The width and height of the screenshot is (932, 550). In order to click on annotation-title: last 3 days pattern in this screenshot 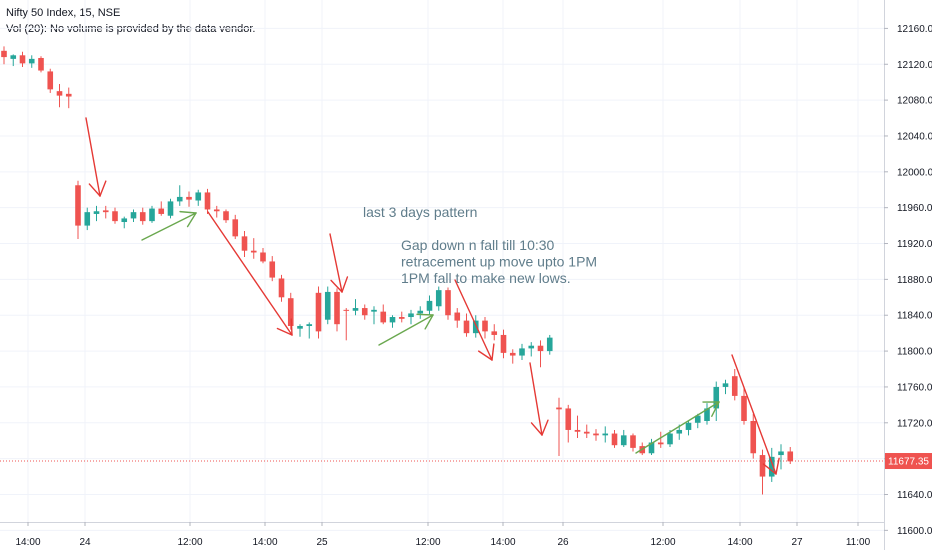, I will do `click(420, 212)`.